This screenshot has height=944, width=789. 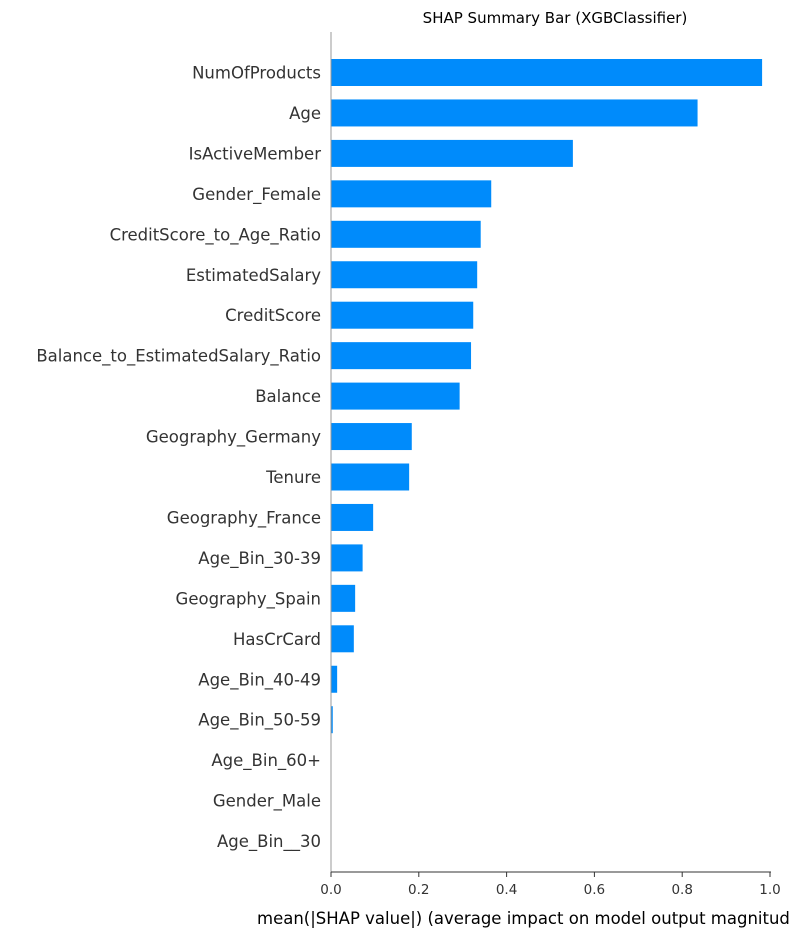 I want to click on x-tick-label: 0.2, so click(x=418, y=890).